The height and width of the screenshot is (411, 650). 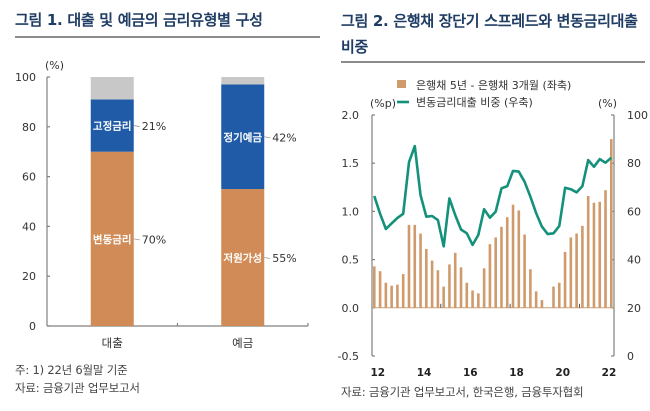 What do you see at coordinates (383, 103) in the screenshot?
I see `left-axis-unit-label: (%p)` at bounding box center [383, 103].